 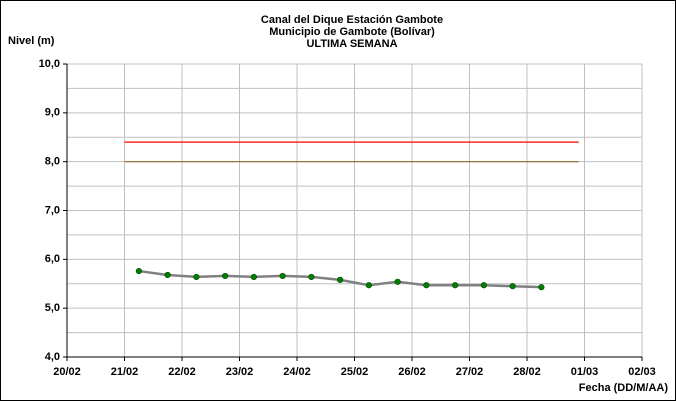 What do you see at coordinates (585, 372) in the screenshot?
I see `x-tick-label: 01/03` at bounding box center [585, 372].